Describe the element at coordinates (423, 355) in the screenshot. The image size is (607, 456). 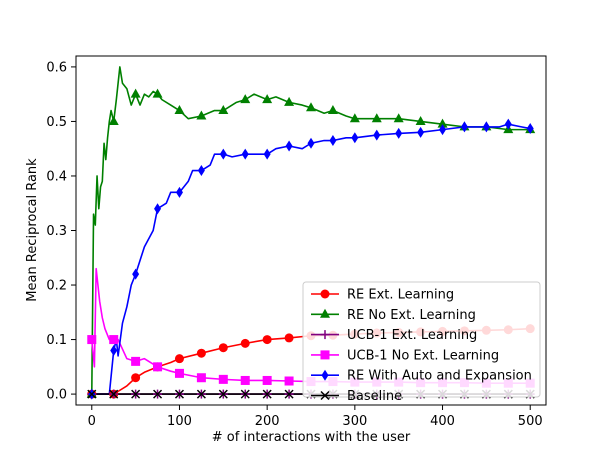
I see `legend-label-3: UCB-1 No Ext. Learning` at that location.